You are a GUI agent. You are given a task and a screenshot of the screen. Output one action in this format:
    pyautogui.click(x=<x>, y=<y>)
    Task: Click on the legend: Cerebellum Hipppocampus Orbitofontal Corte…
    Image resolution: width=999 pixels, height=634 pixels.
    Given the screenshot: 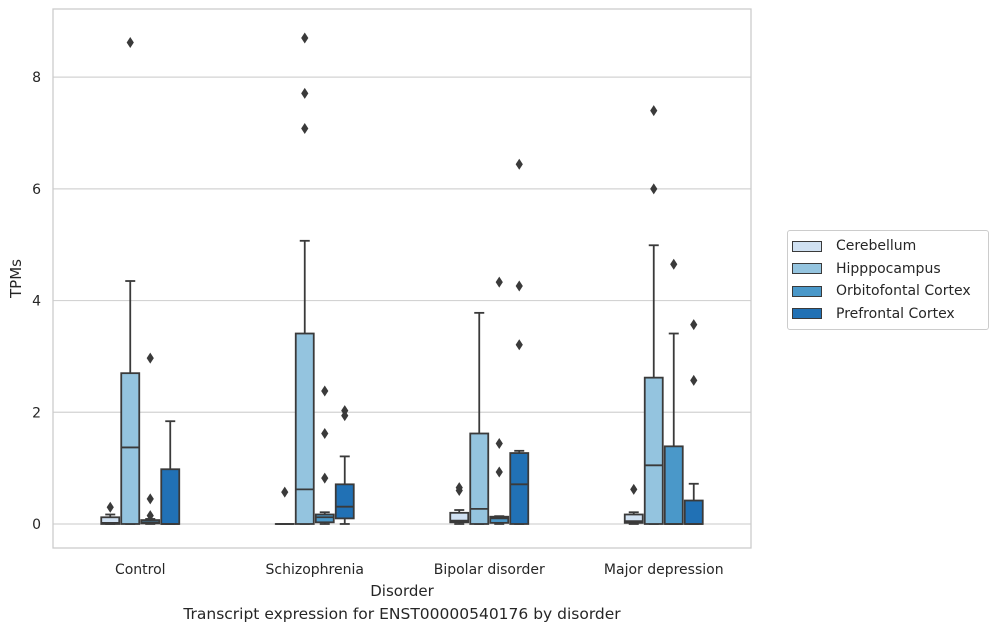 What is the action you would take?
    pyautogui.click(x=888, y=280)
    